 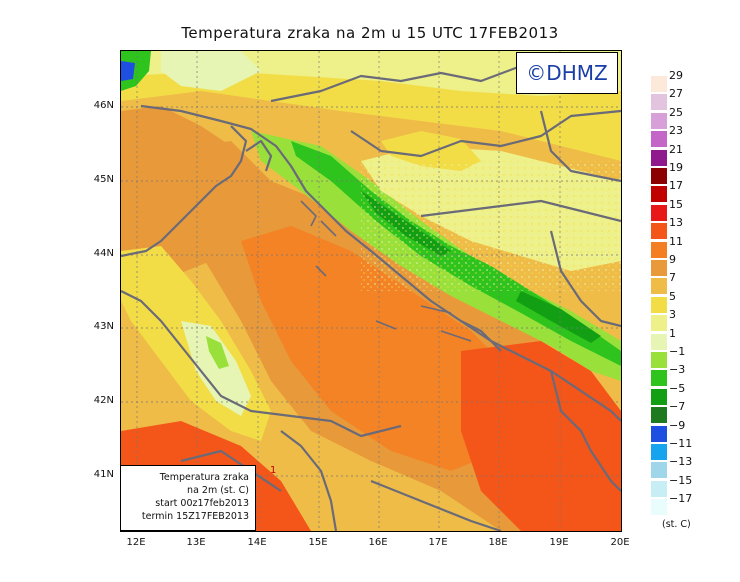 What do you see at coordinates (541, 436) in the screenshot?
I see `field-southeast` at bounding box center [541, 436].